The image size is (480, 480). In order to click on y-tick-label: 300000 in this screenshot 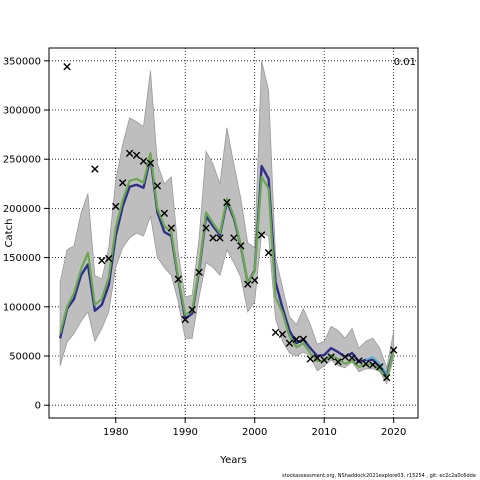, I will do `click(22, 110)`.